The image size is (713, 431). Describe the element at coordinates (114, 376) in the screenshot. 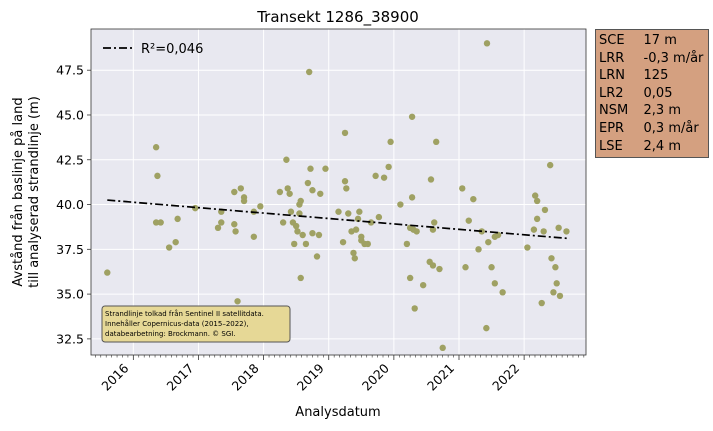

I see `x-tick-label: 2016` at that location.